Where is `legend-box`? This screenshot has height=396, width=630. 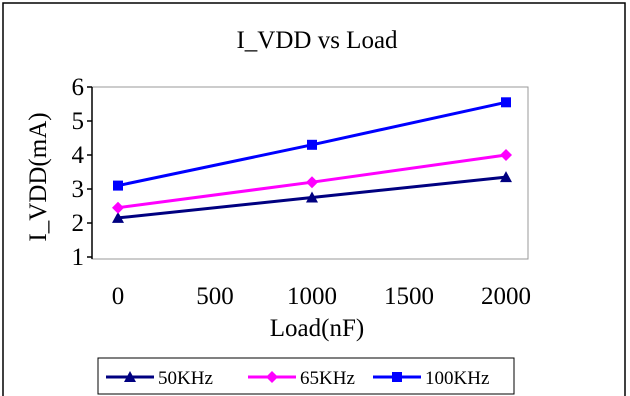 legend-box is located at coordinates (306, 376).